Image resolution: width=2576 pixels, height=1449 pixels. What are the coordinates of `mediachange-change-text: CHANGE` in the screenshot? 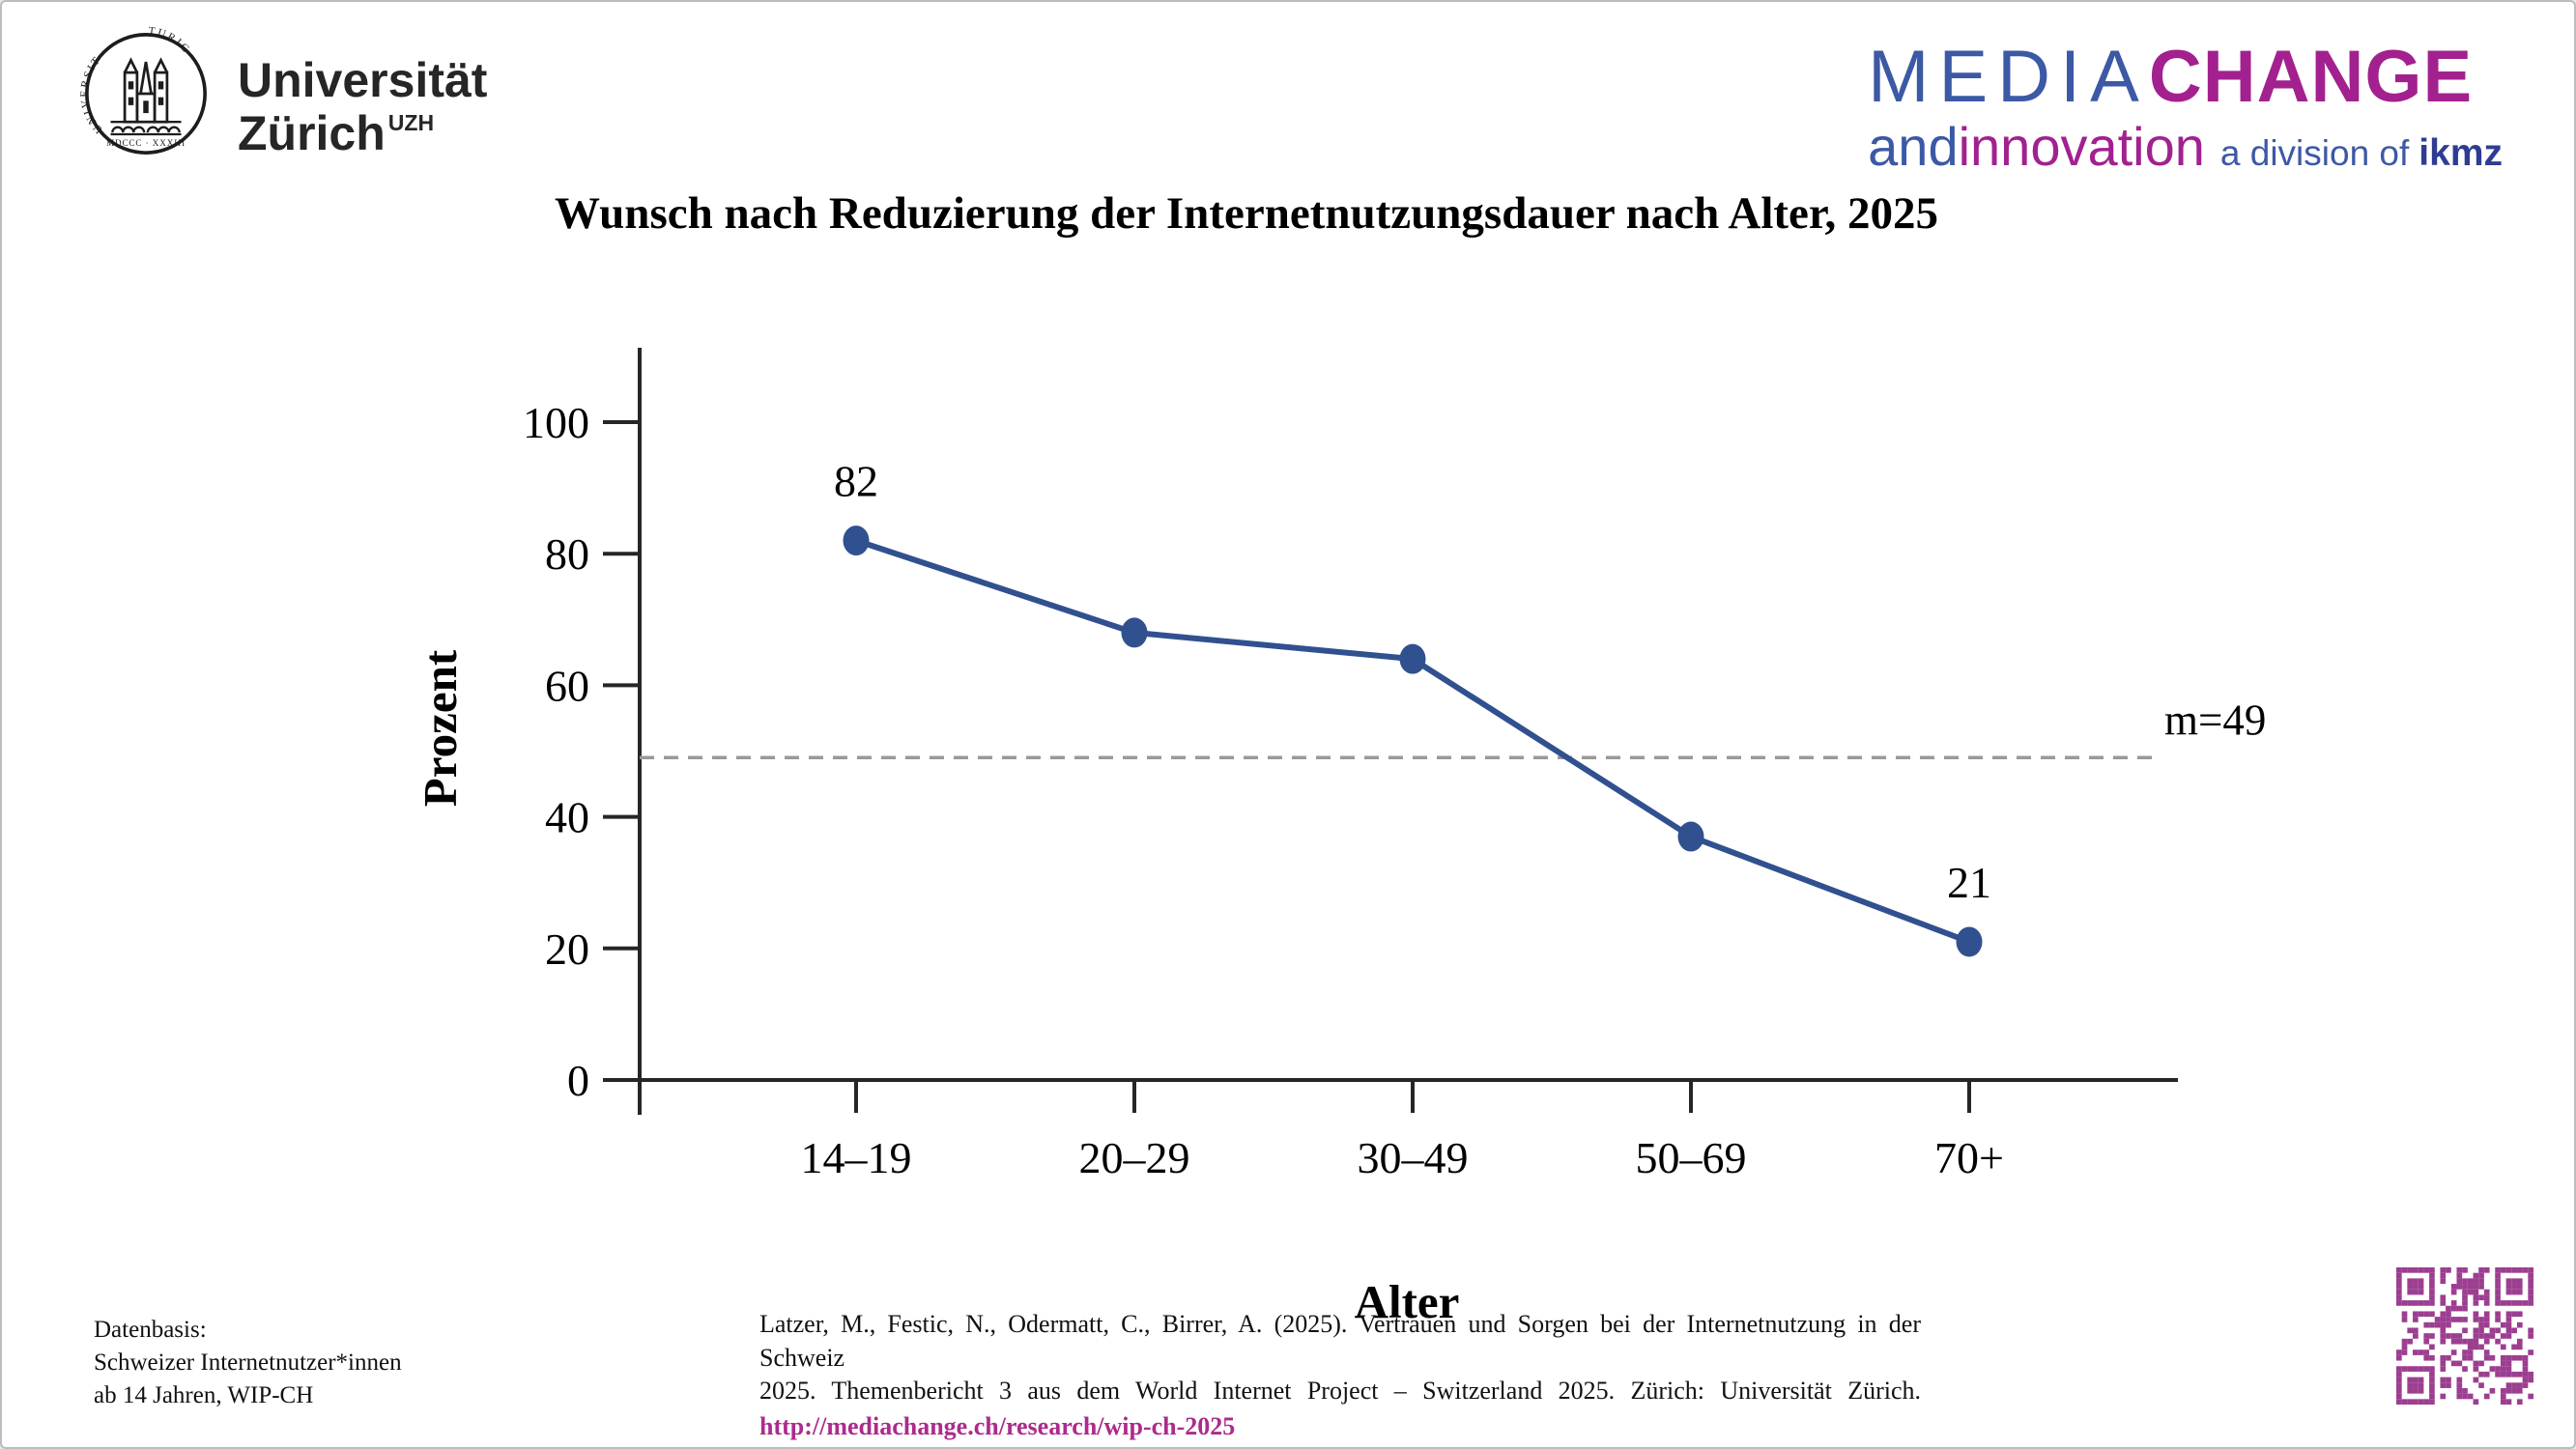 It's located at (2311, 77).